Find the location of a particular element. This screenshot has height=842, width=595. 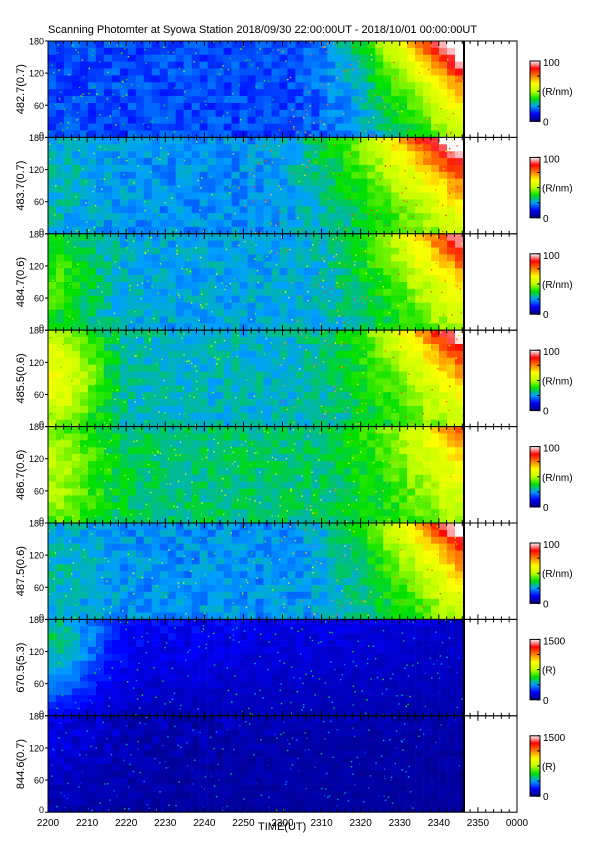

panel-ylabel: 844.6(0.7) is located at coordinates (21, 764).